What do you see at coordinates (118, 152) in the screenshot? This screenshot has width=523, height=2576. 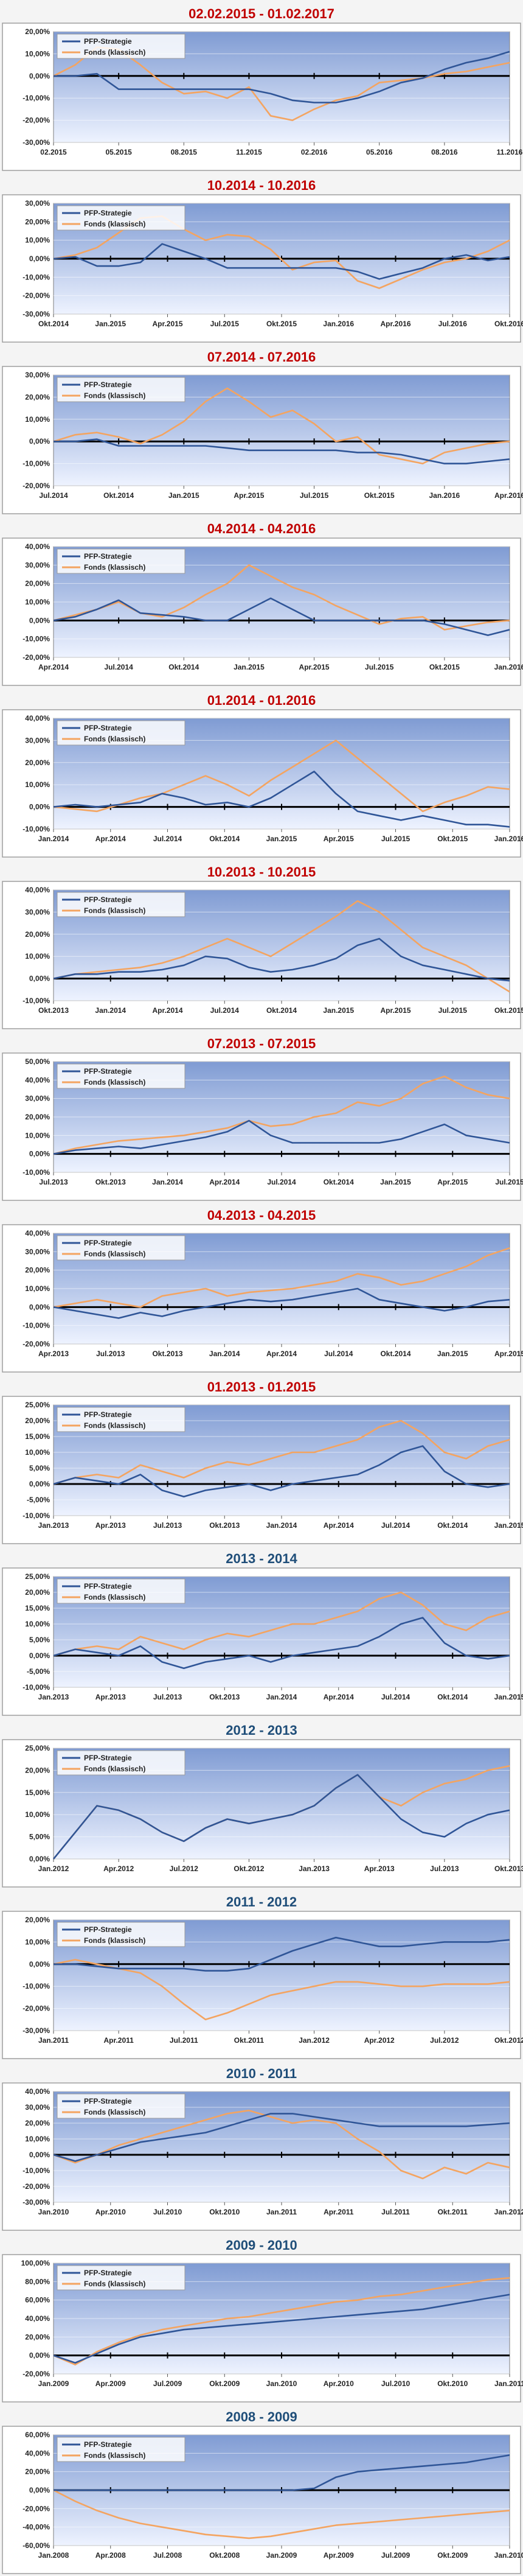 I see `x-tick-label: 05.2015` at bounding box center [118, 152].